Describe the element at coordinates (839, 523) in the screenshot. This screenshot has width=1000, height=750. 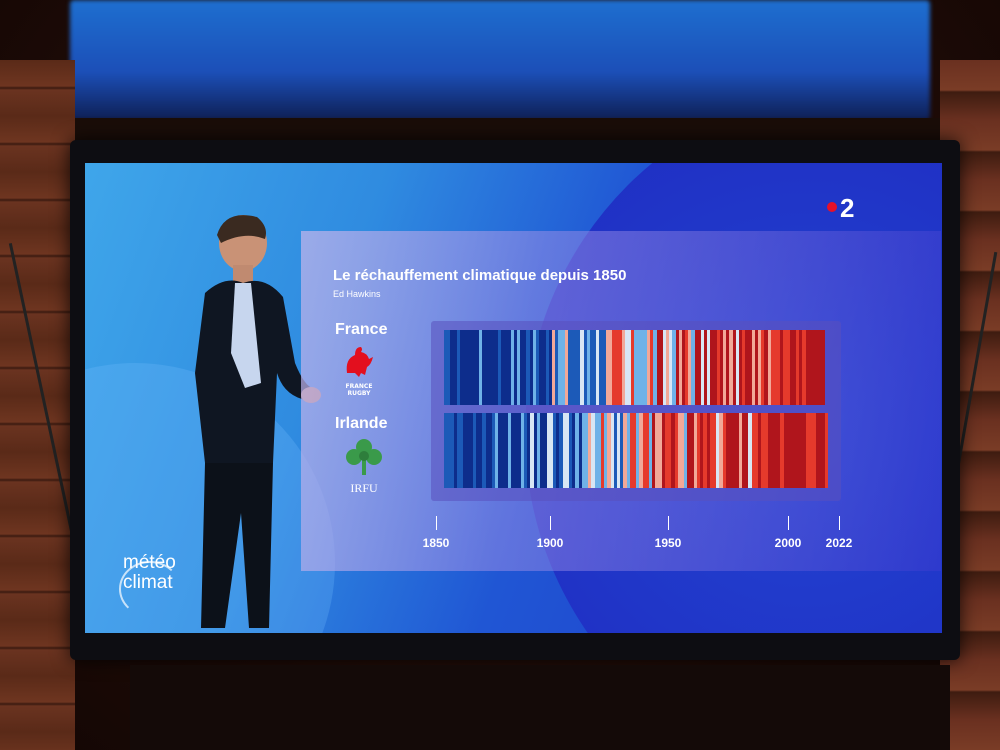
I see `axis-tick` at that location.